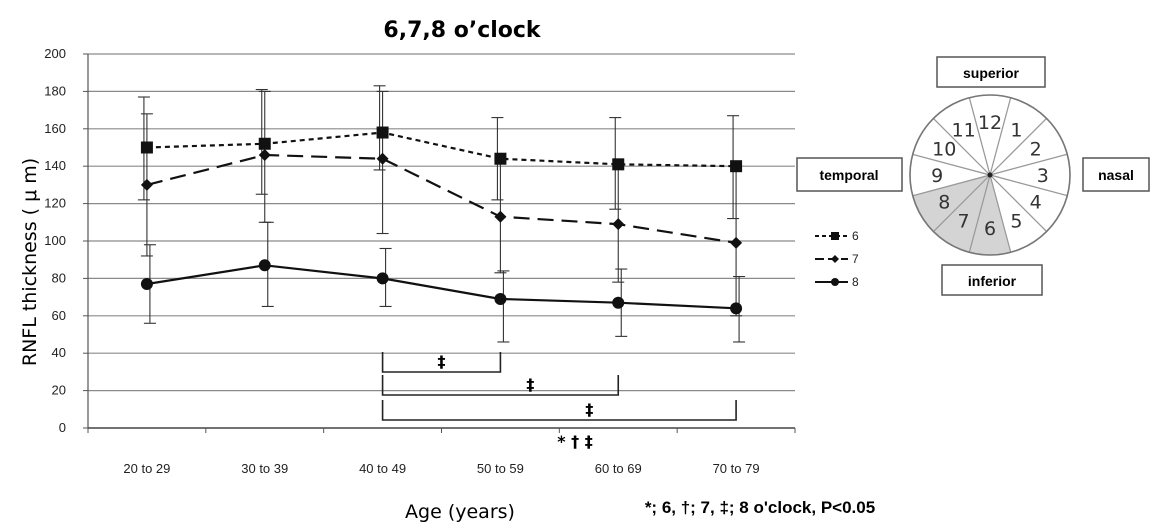  I want to click on clock-outline, so click(990, 175).